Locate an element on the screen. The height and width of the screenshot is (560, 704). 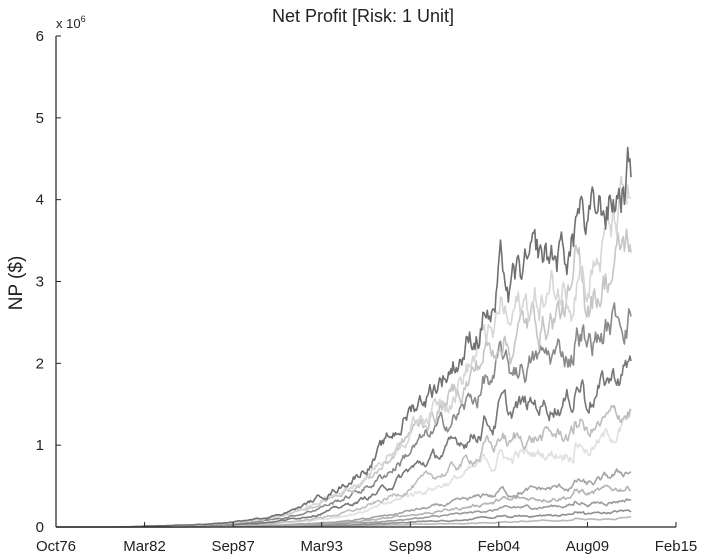
y-tick-label: 4 is located at coordinates (40, 200).